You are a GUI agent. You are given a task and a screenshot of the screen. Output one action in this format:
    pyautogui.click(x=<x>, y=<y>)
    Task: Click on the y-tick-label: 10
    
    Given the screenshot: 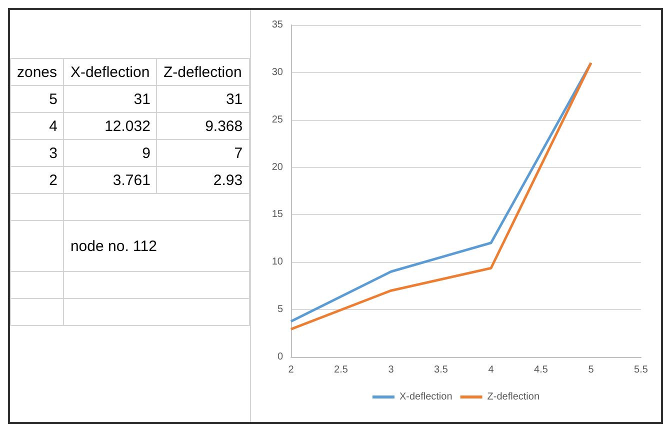 What is the action you would take?
    pyautogui.click(x=278, y=262)
    